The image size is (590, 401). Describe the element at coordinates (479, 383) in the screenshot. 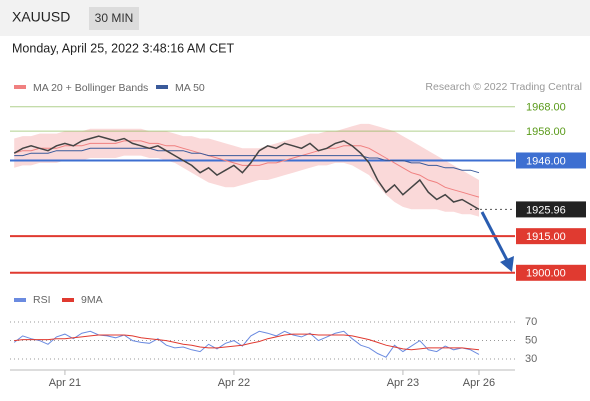

I see `x-tick-label: Apr 26` at that location.